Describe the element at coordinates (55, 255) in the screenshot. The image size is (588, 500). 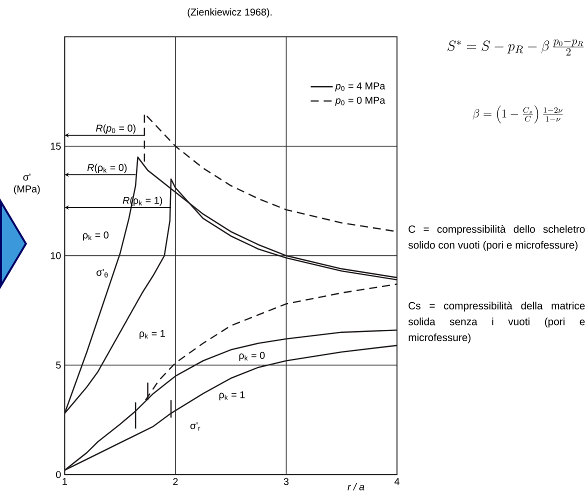
I see `y-tick-label: 10` at that location.